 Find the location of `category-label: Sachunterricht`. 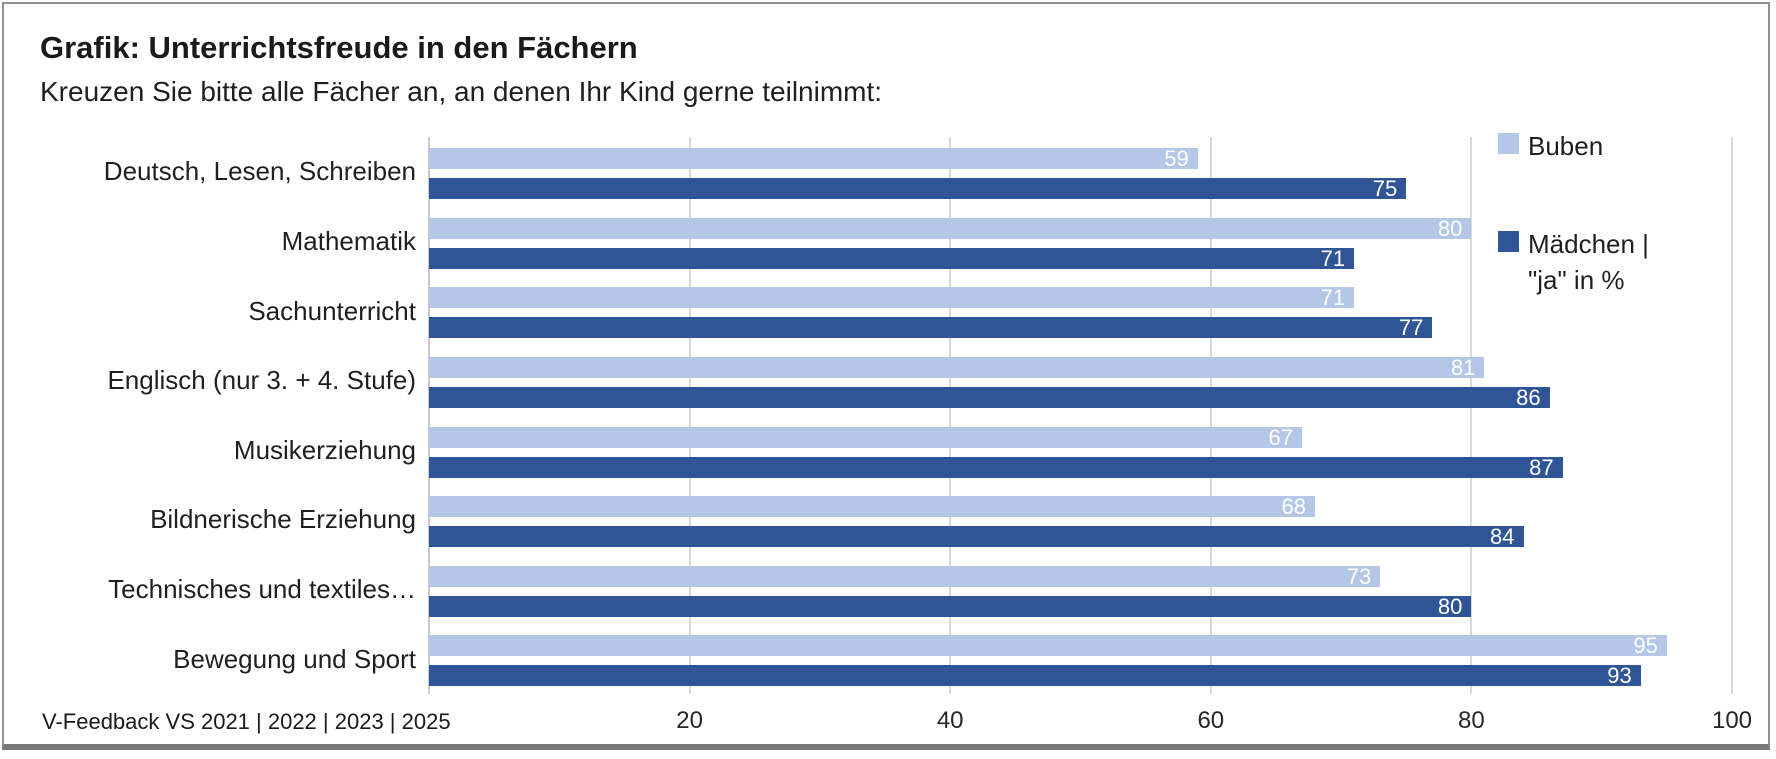

category-label: Sachunterricht is located at coordinates (332, 310).